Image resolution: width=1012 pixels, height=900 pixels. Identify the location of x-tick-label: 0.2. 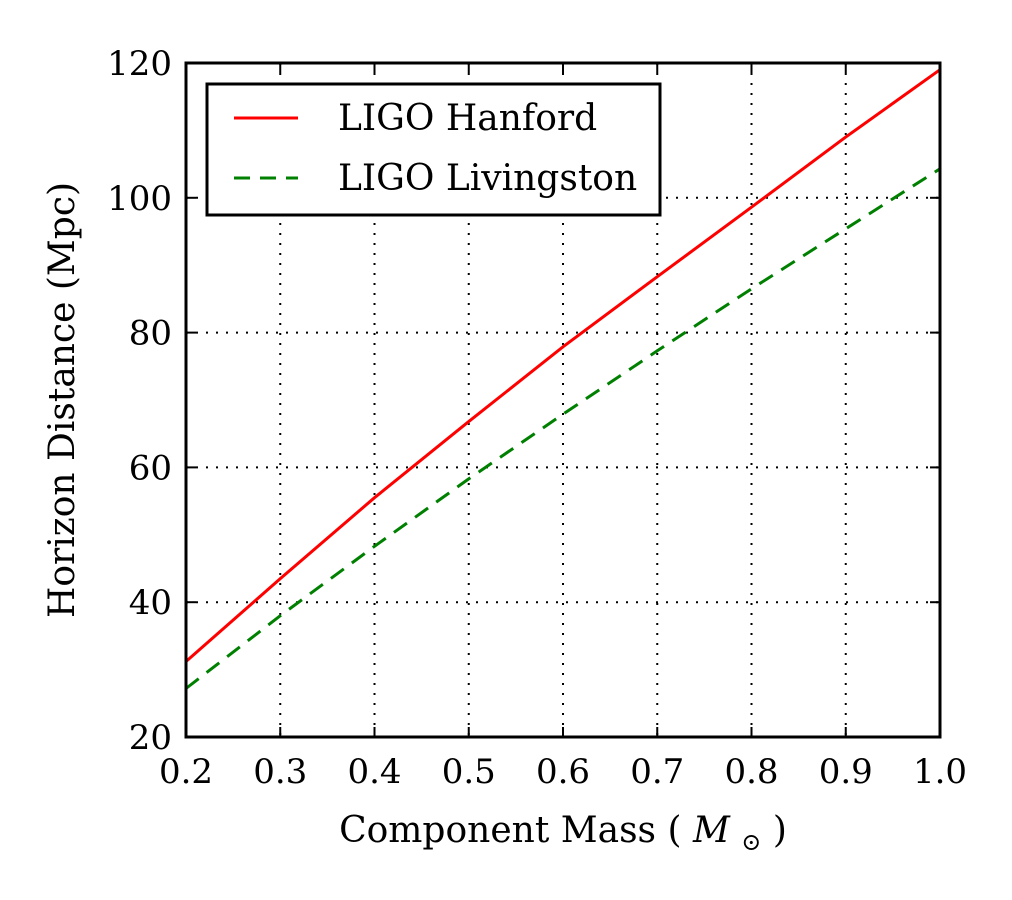
(186, 772).